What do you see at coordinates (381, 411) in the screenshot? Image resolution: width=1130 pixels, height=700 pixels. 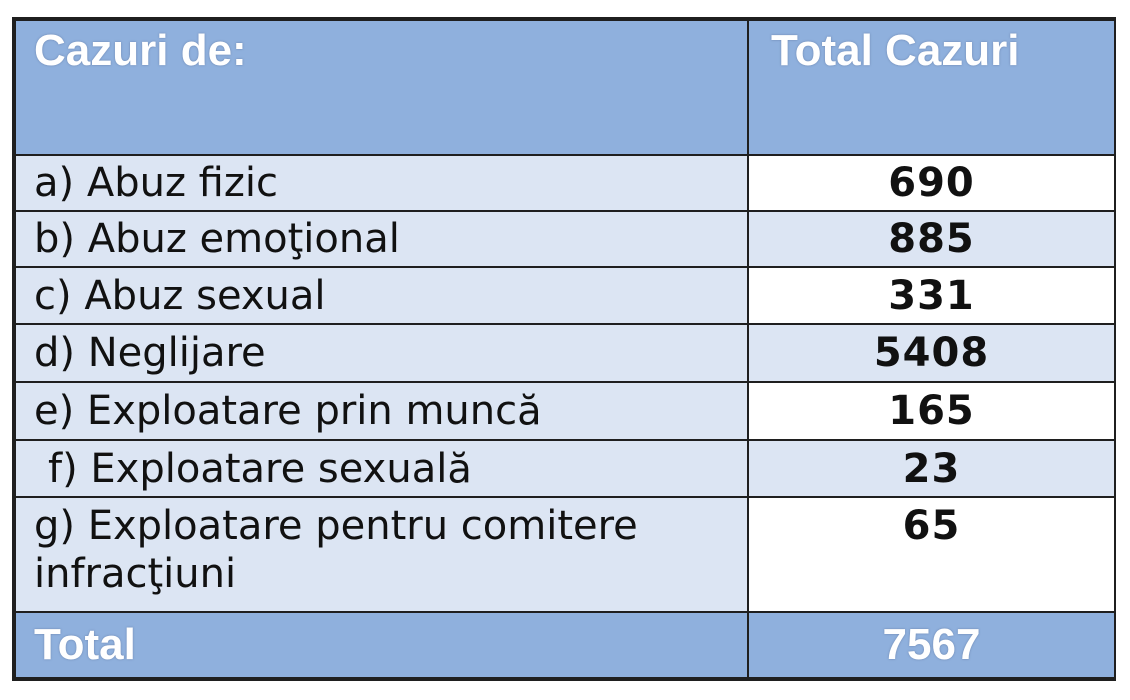 I see `row-label: e) Exploatare prin muncă` at bounding box center [381, 411].